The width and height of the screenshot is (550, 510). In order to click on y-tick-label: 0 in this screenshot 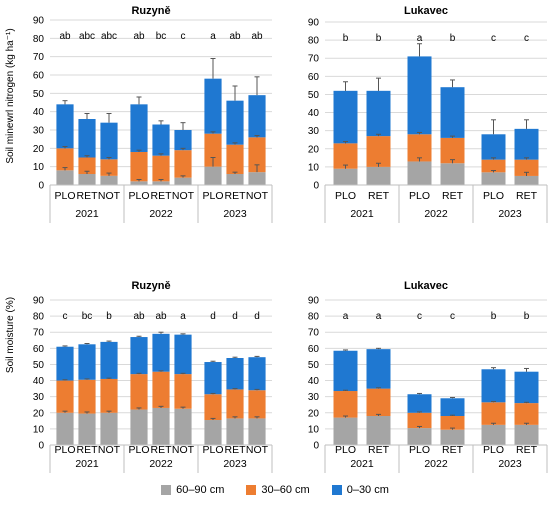, I will do `click(41, 186)`.